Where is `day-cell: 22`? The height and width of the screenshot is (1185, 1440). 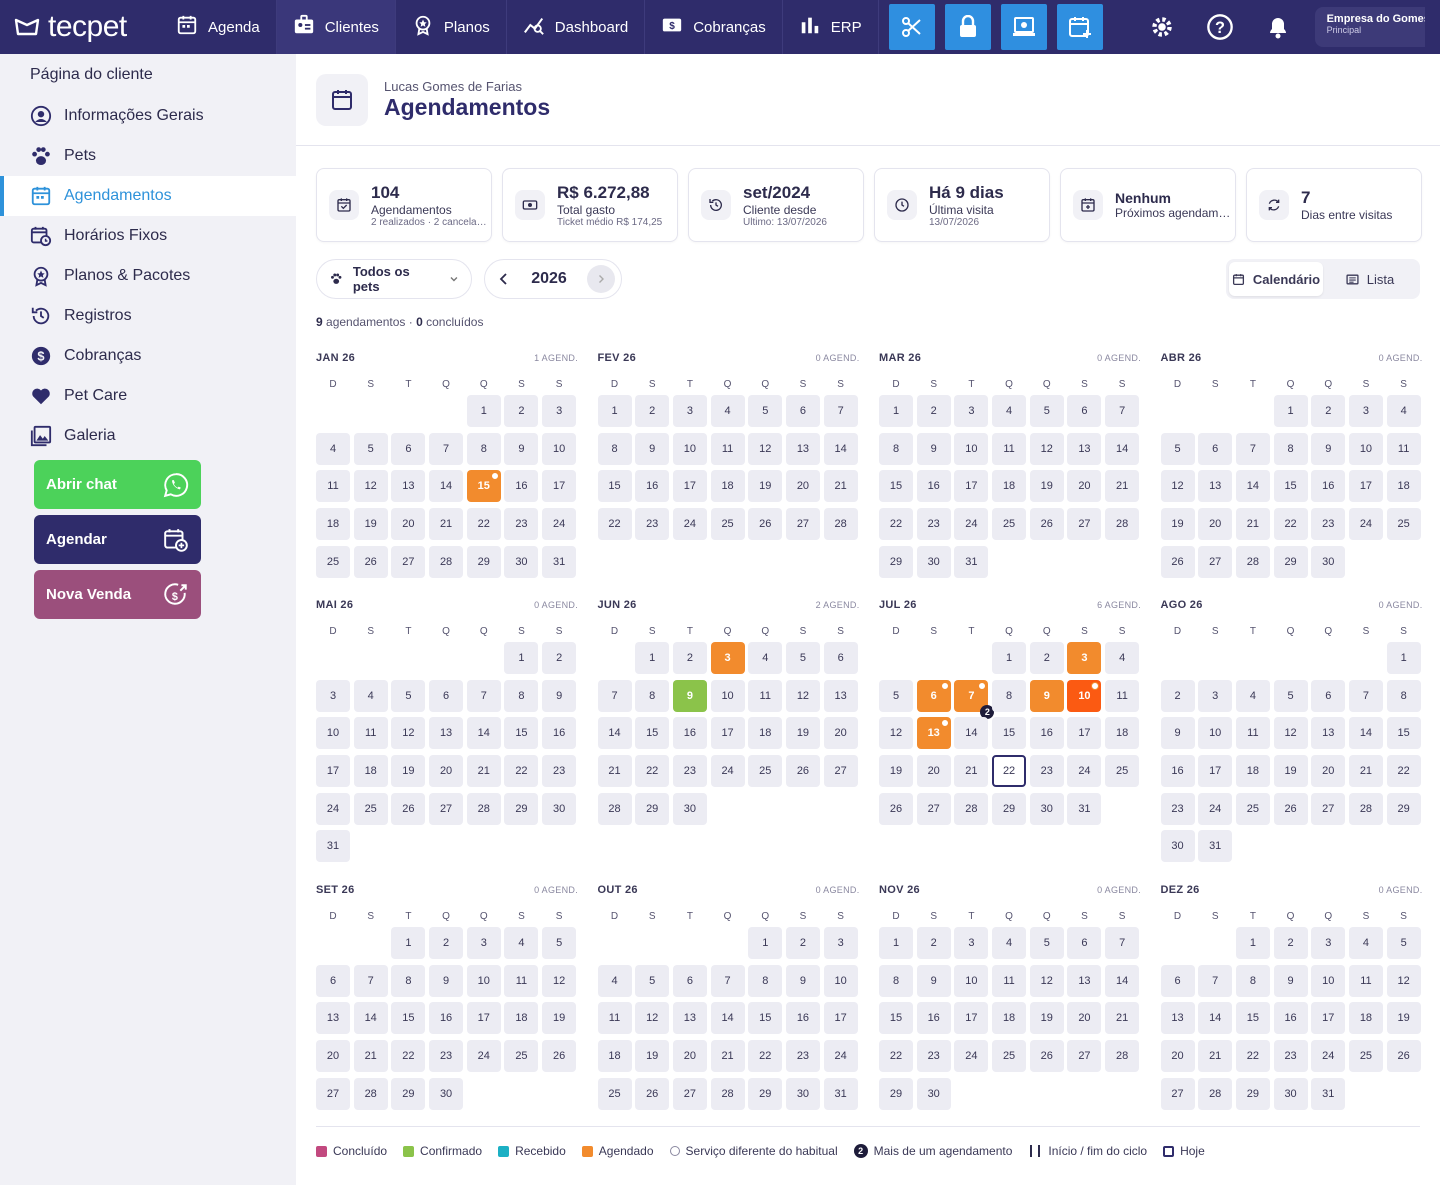 day-cell: 22 is located at coordinates (1290, 524).